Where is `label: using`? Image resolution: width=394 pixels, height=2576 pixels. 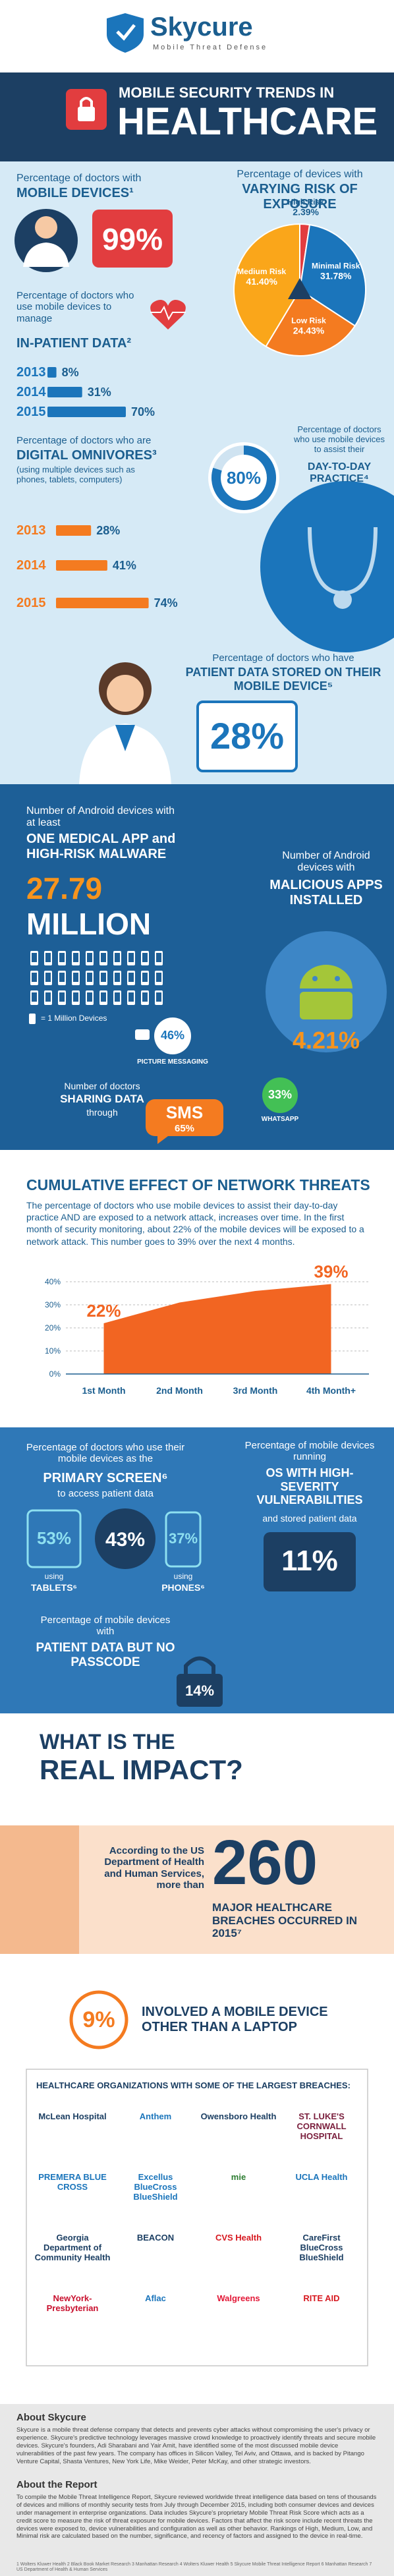
label: using is located at coordinates (183, 1576).